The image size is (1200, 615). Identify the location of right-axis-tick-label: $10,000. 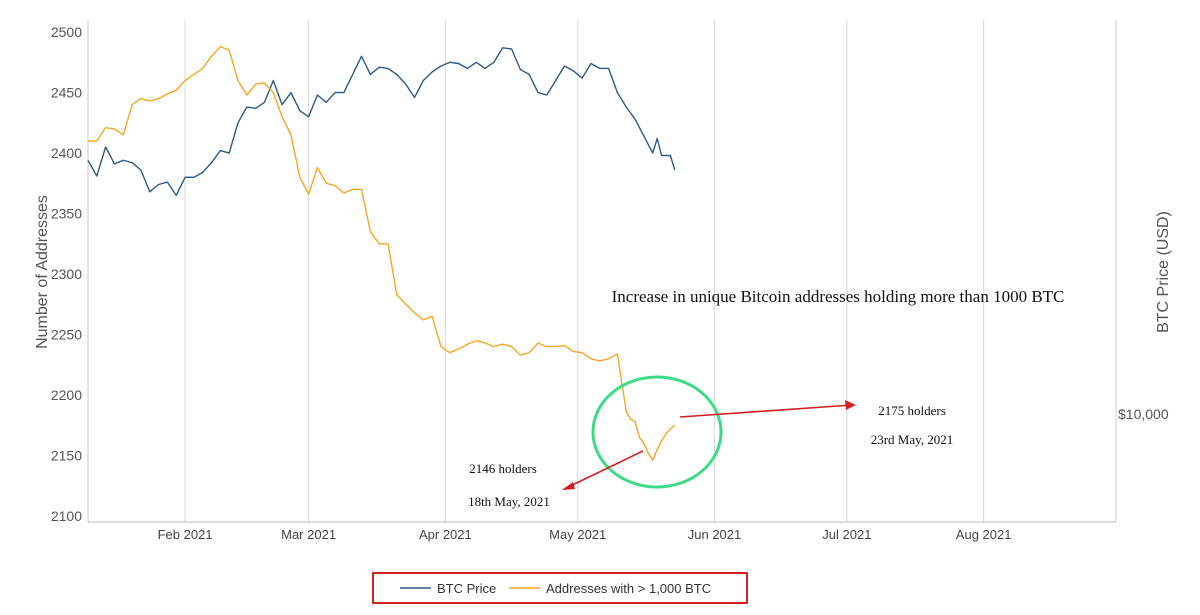
(1143, 414).